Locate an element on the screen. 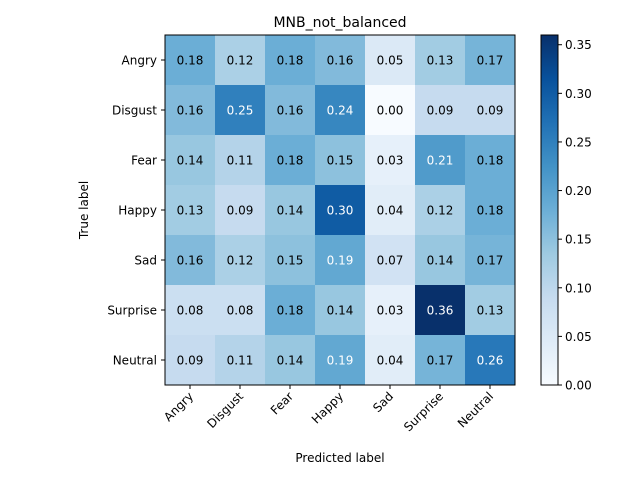 This screenshot has height=480, width=640. cell-value-label: 0.15 is located at coordinates (340, 161).